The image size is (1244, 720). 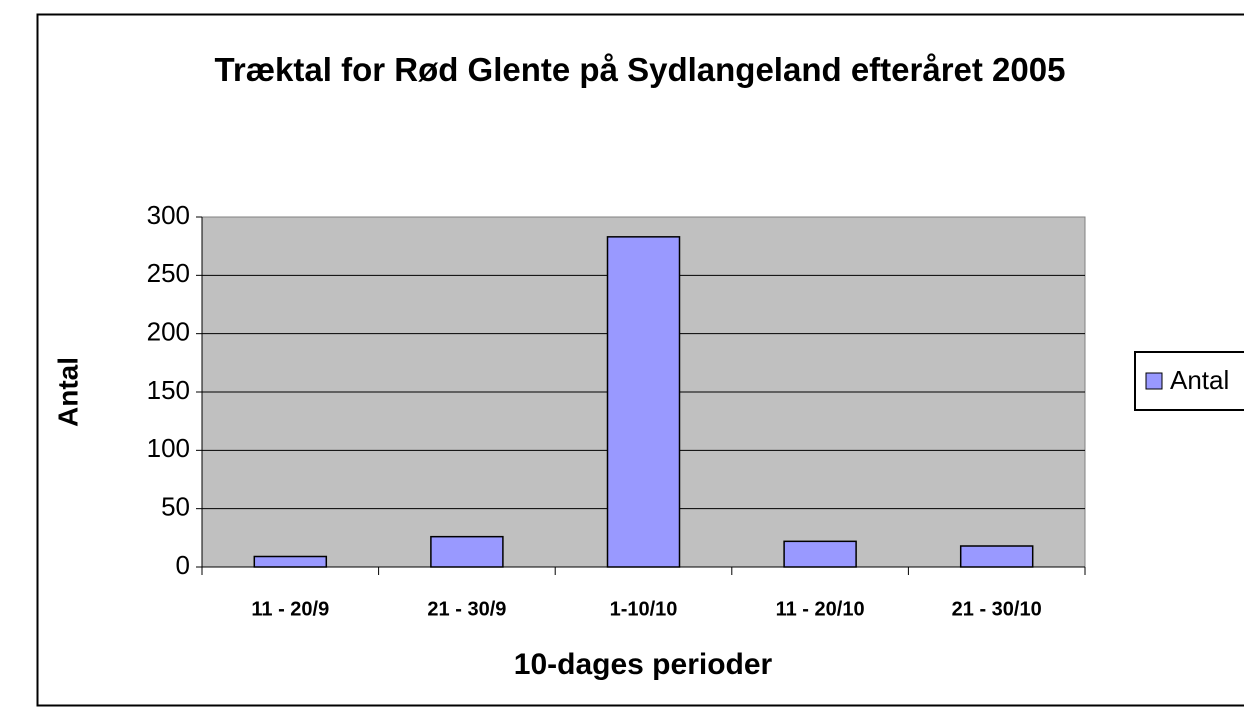 I want to click on y-tick-label: 300, so click(x=168, y=215).